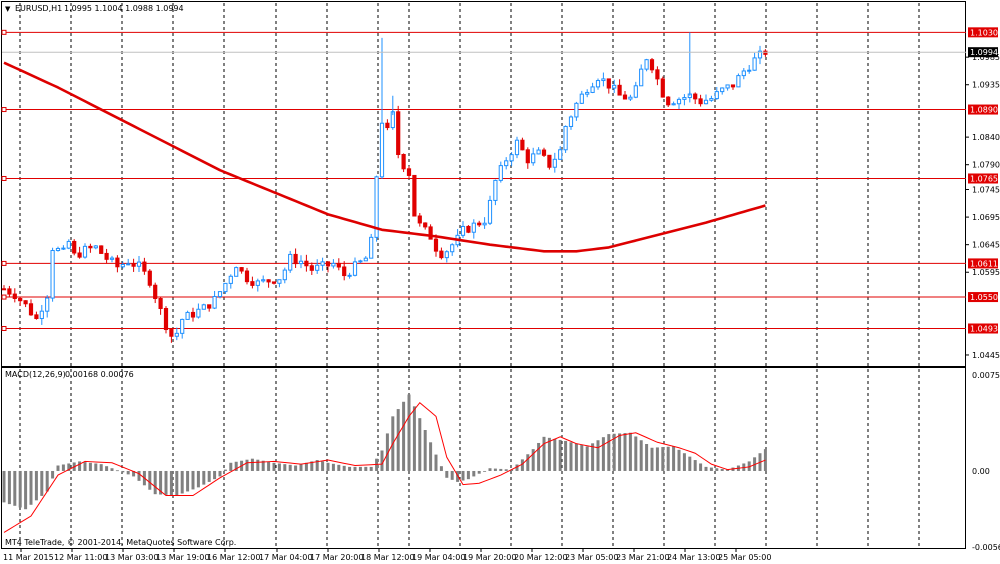 The width and height of the screenshot is (1000, 564). I want to click on price-label-7: 1.0595, so click(986, 272).